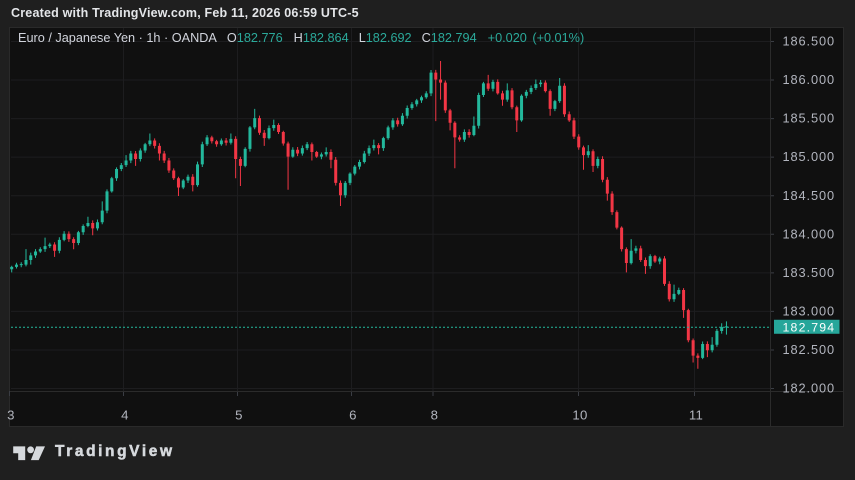 Image resolution: width=855 pixels, height=480 pixels. What do you see at coordinates (125, 415) in the screenshot?
I see `svg-text: 4` at bounding box center [125, 415].